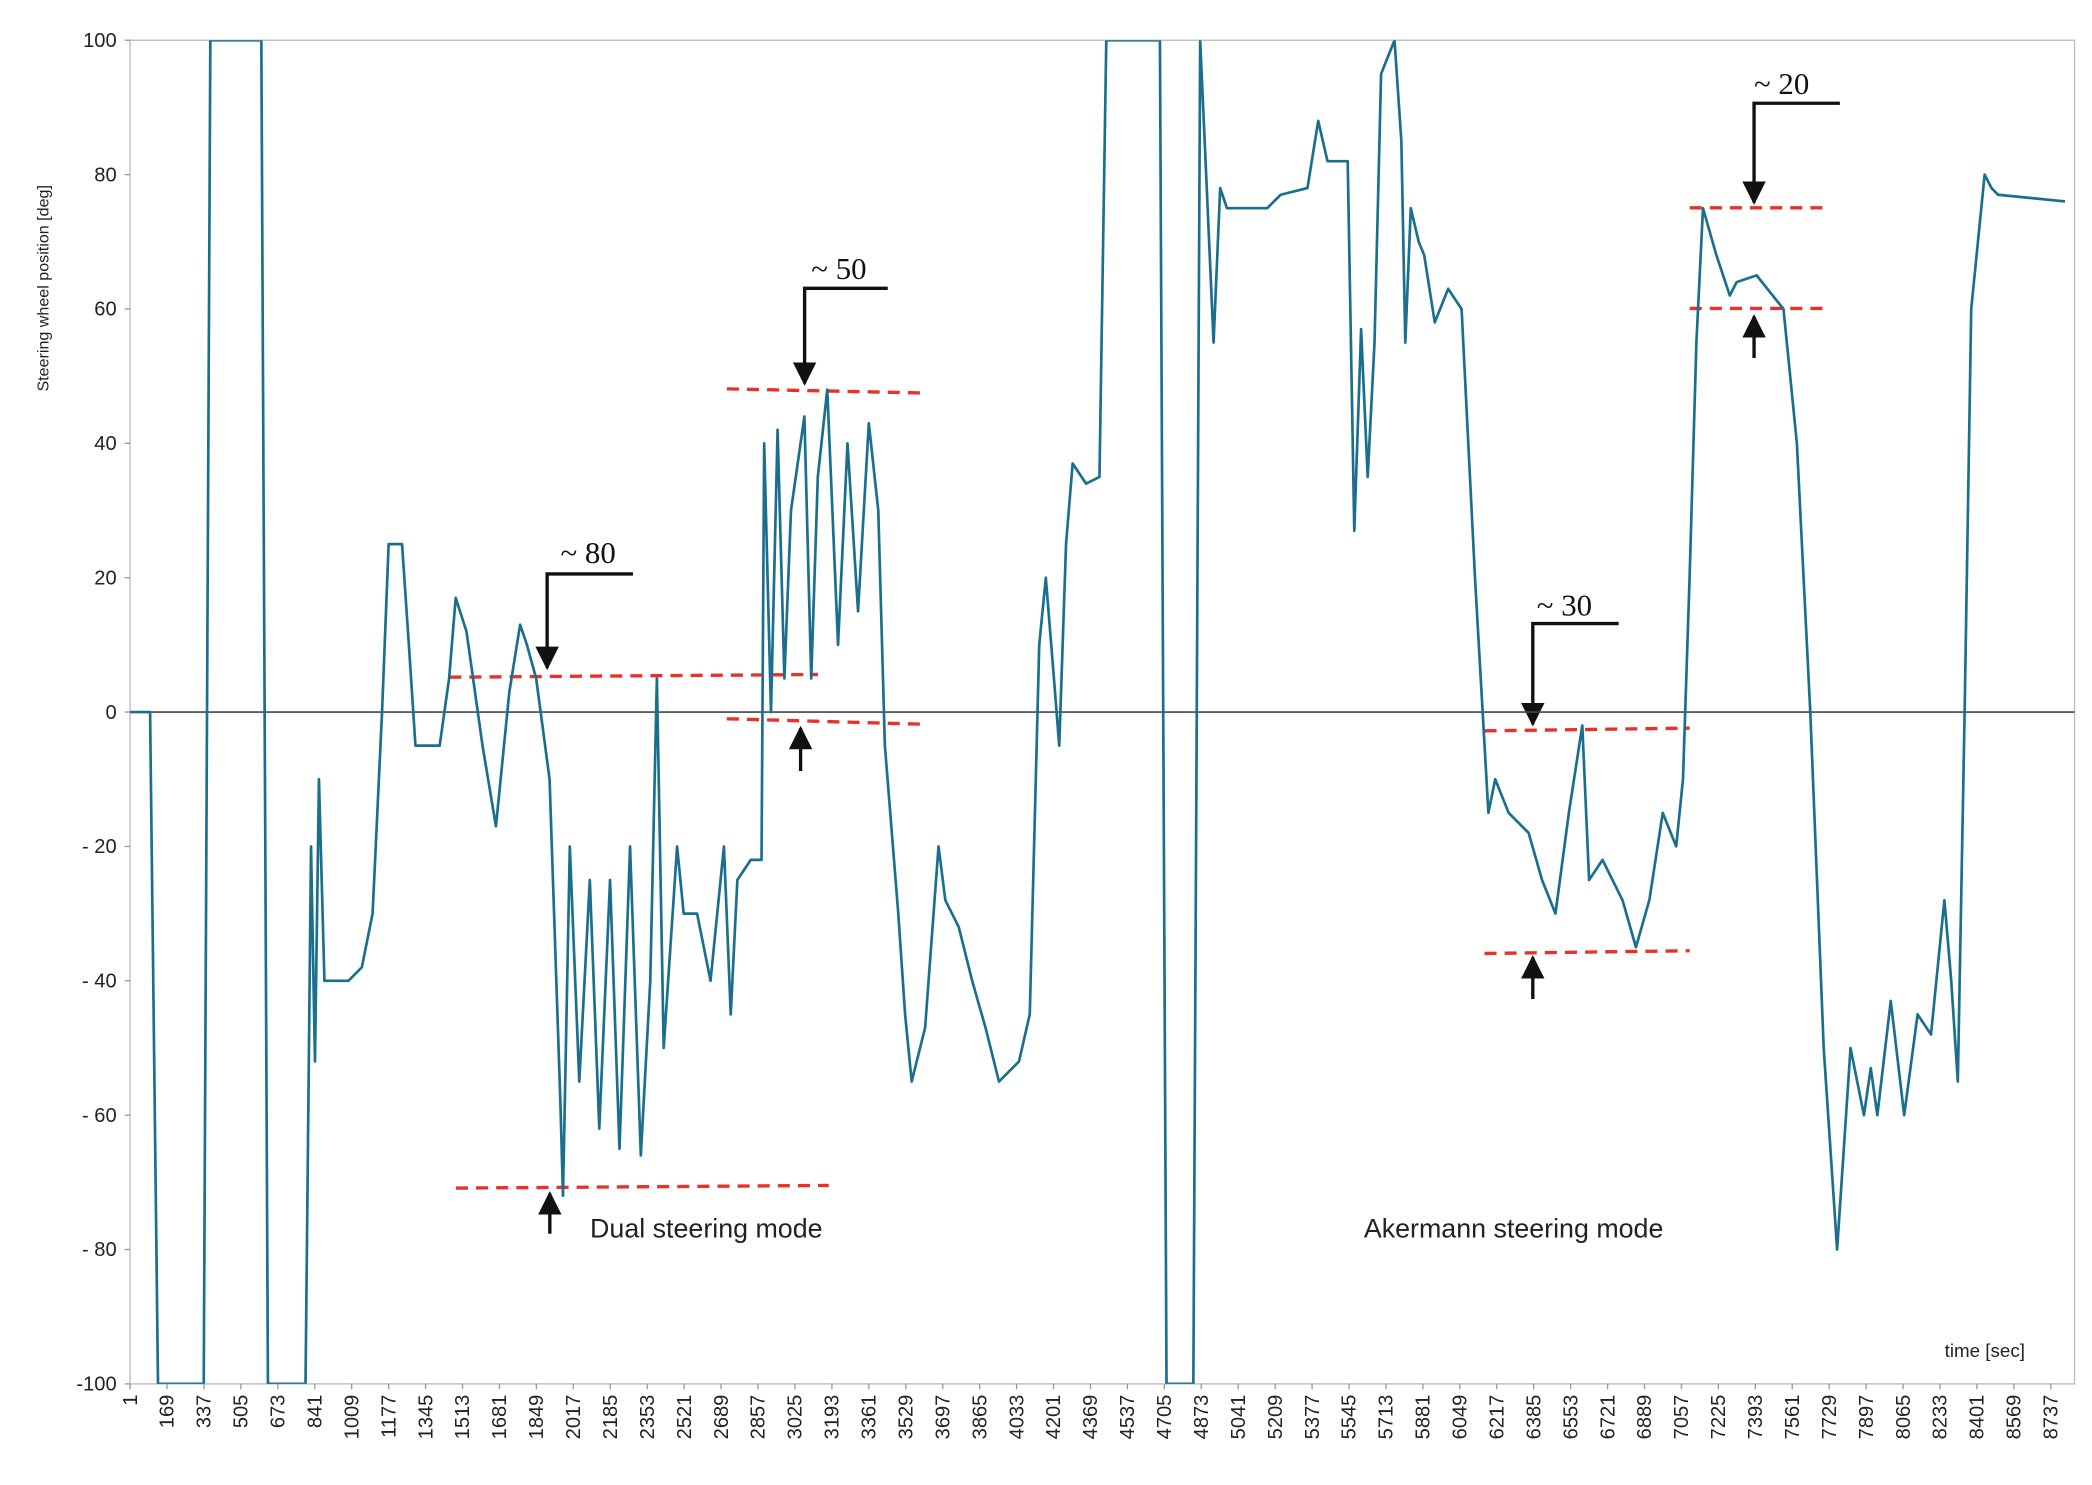 This screenshot has height=1485, width=2092. Describe the element at coordinates (426, 1417) in the screenshot. I see `x-tick-label: 1345` at that location.